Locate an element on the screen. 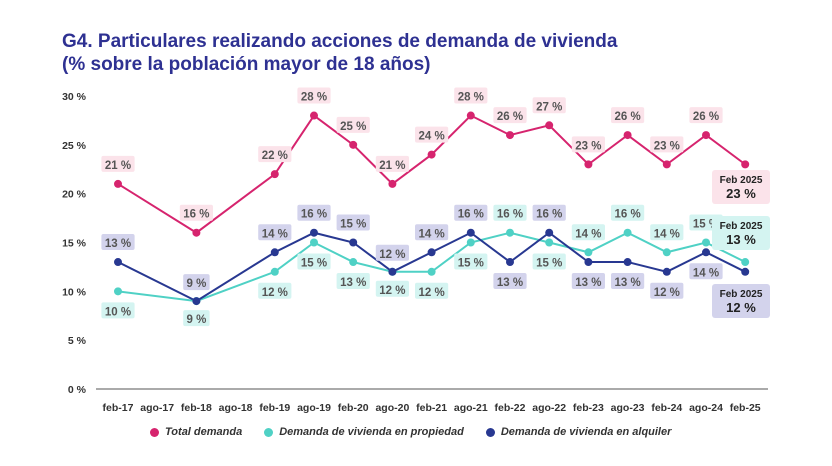 The height and width of the screenshot is (466, 832). y-tick-label: 20 % is located at coordinates (74, 195).